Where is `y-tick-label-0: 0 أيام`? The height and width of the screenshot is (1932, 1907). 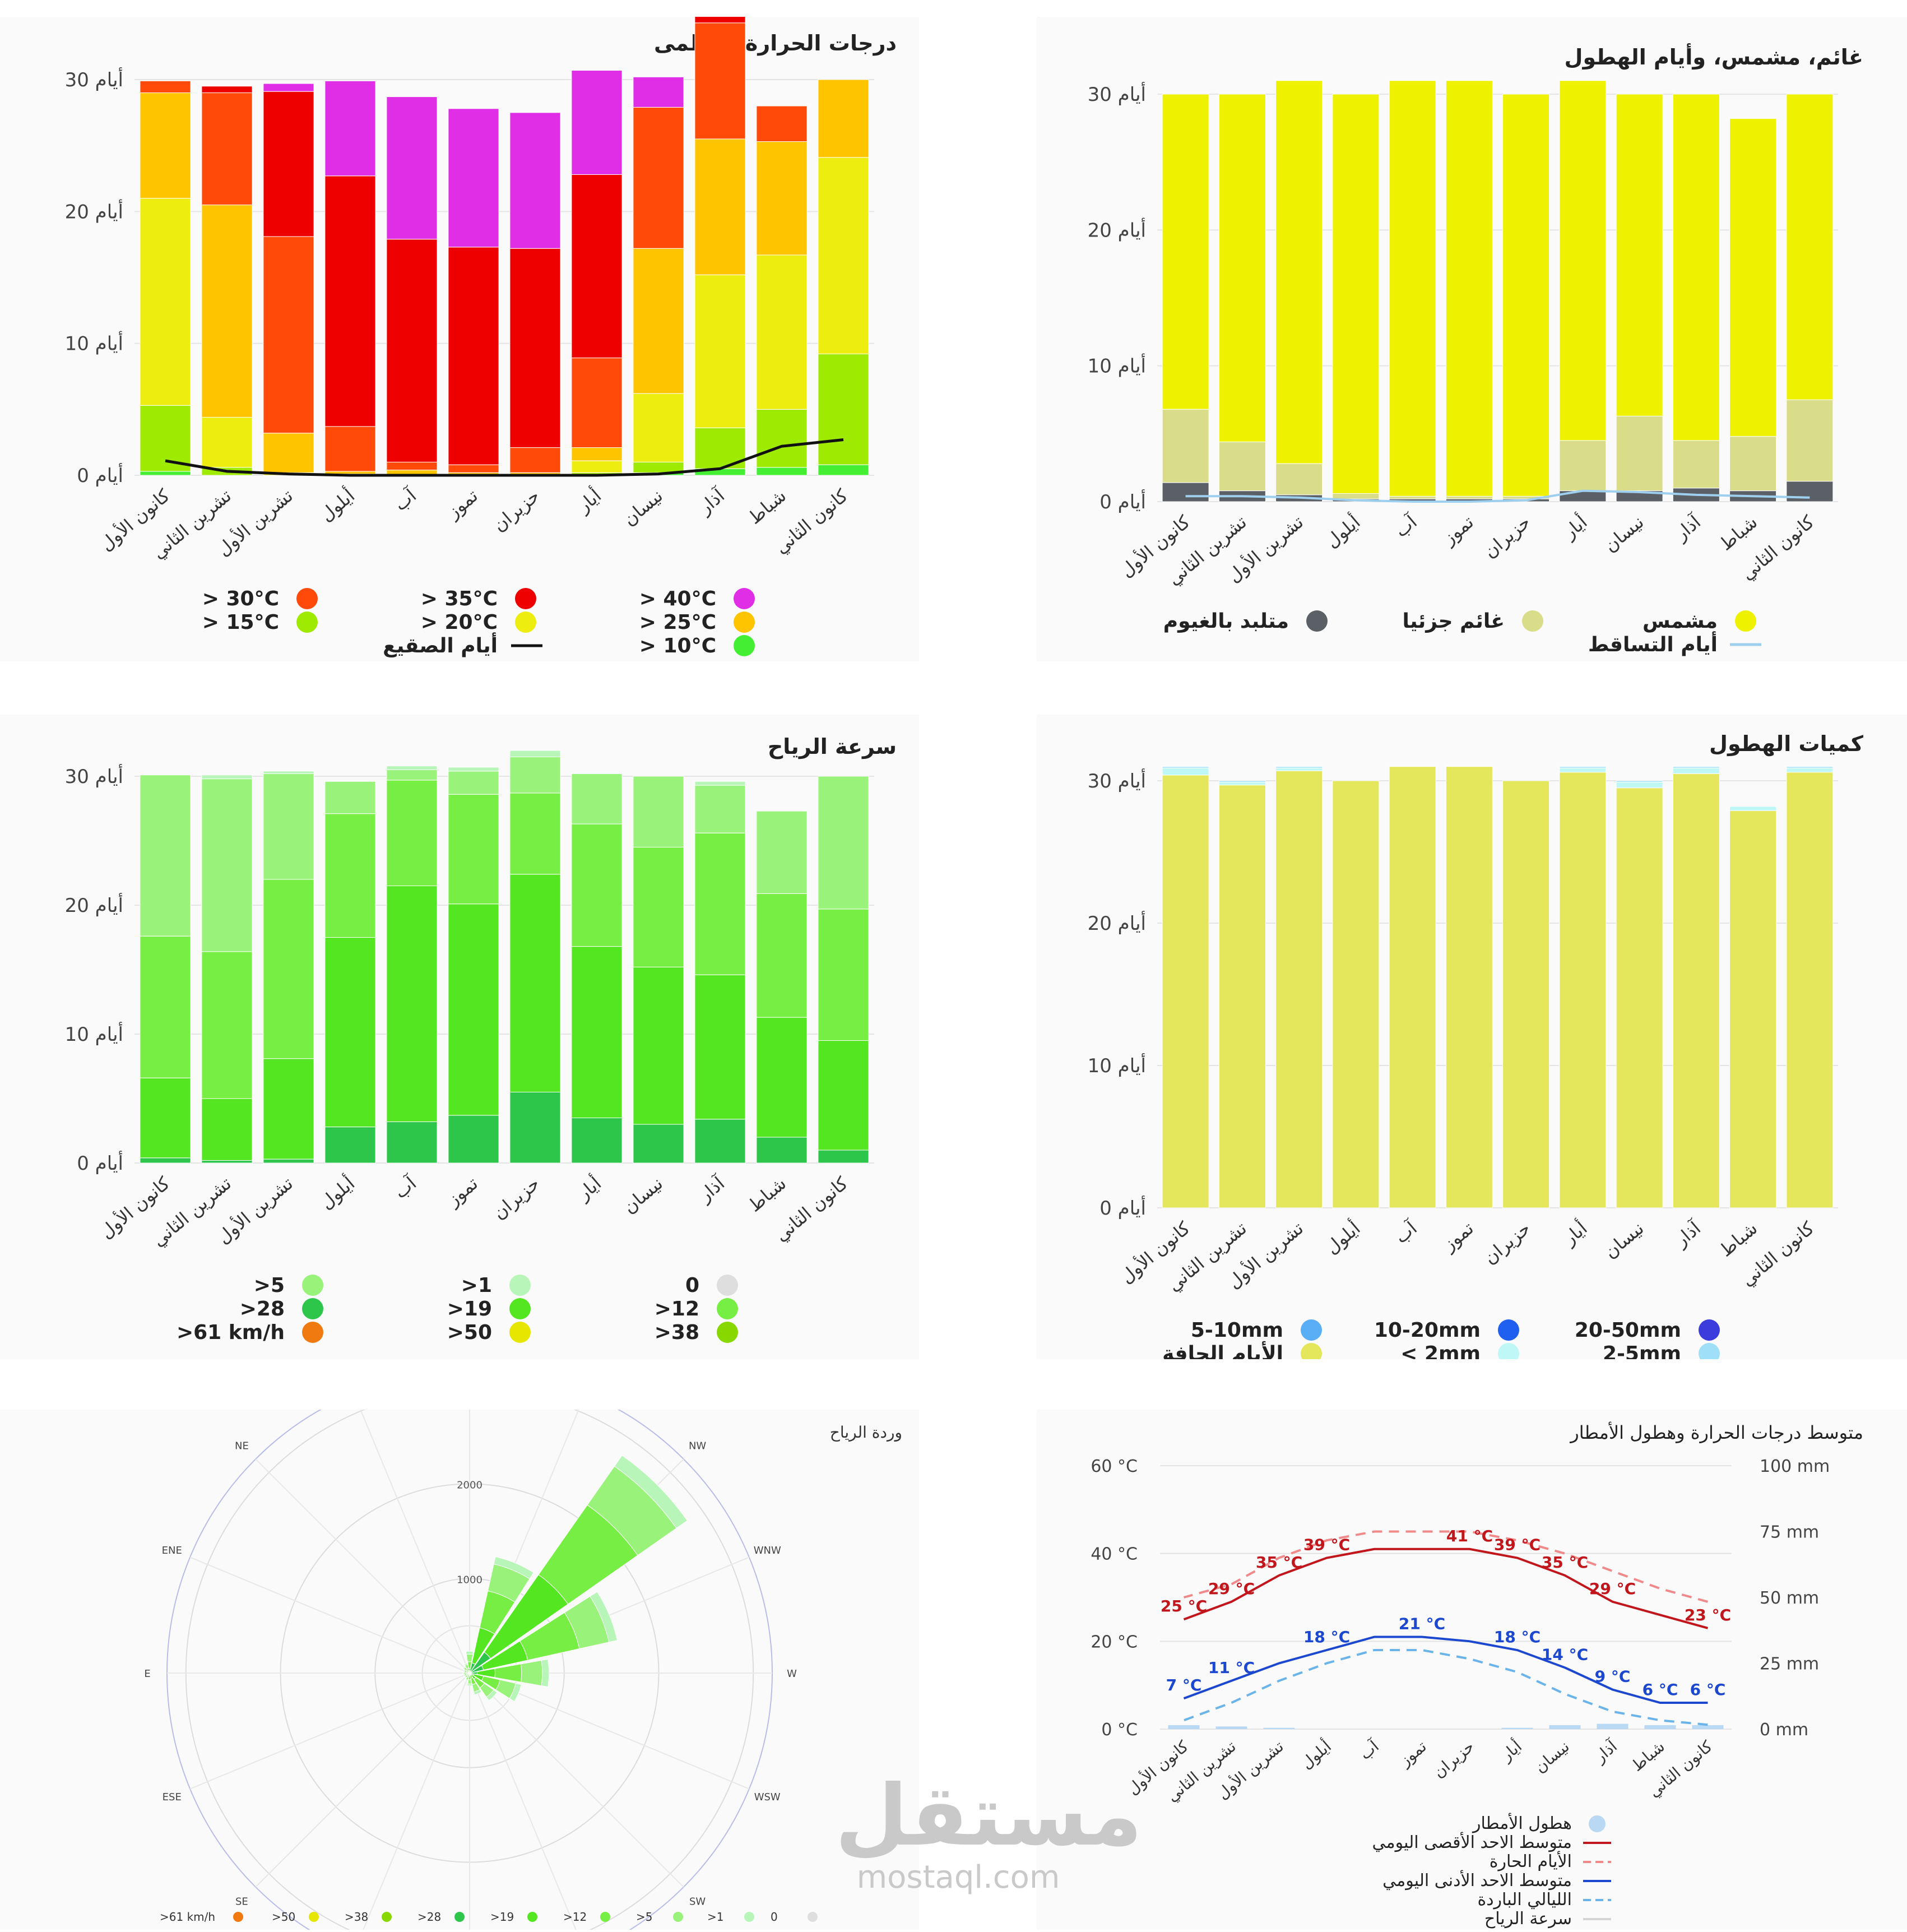 y-tick-label-0: 0 أيام is located at coordinates (100, 475).